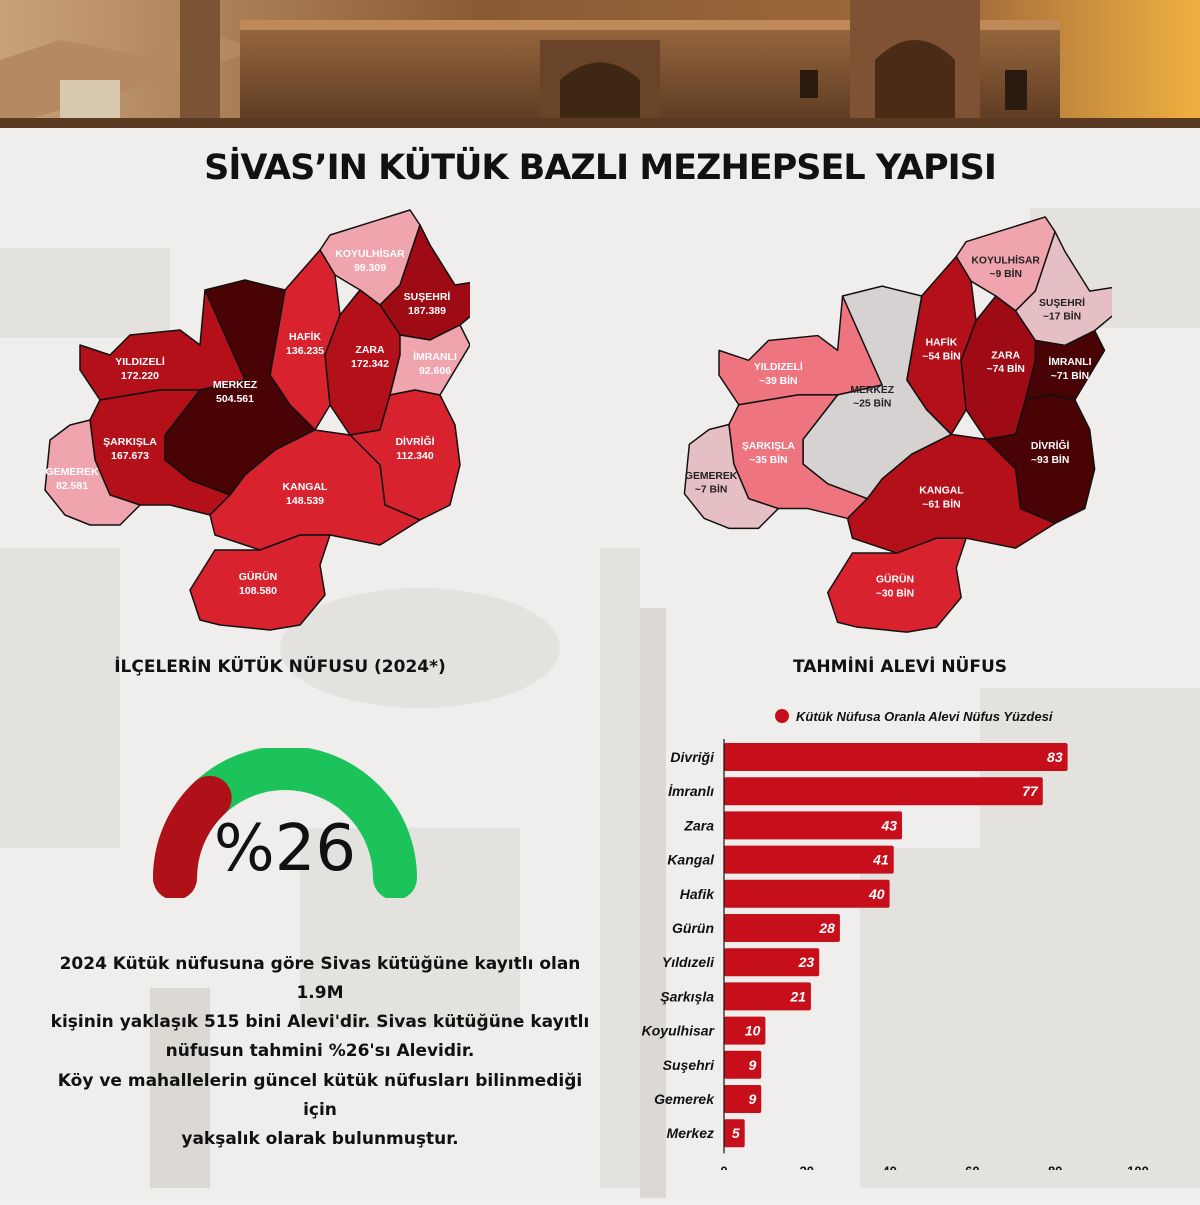  Describe the element at coordinates (895, 593) in the screenshot. I see `district-value-label: ~30 BİN` at that location.